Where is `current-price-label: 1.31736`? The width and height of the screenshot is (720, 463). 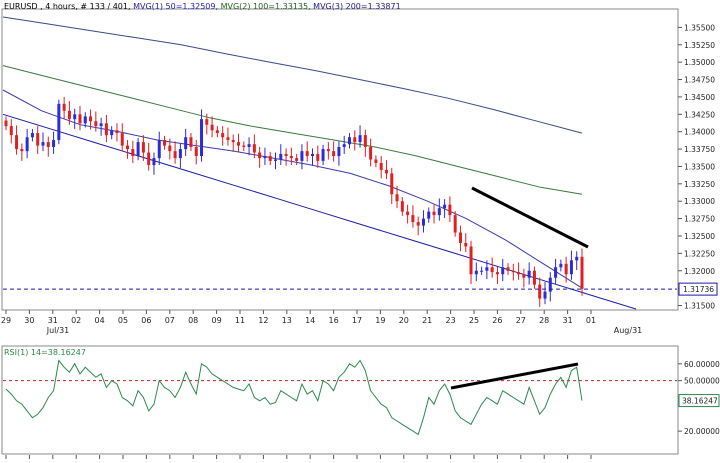
current-price-label: 1.31736 is located at coordinates (698, 289).